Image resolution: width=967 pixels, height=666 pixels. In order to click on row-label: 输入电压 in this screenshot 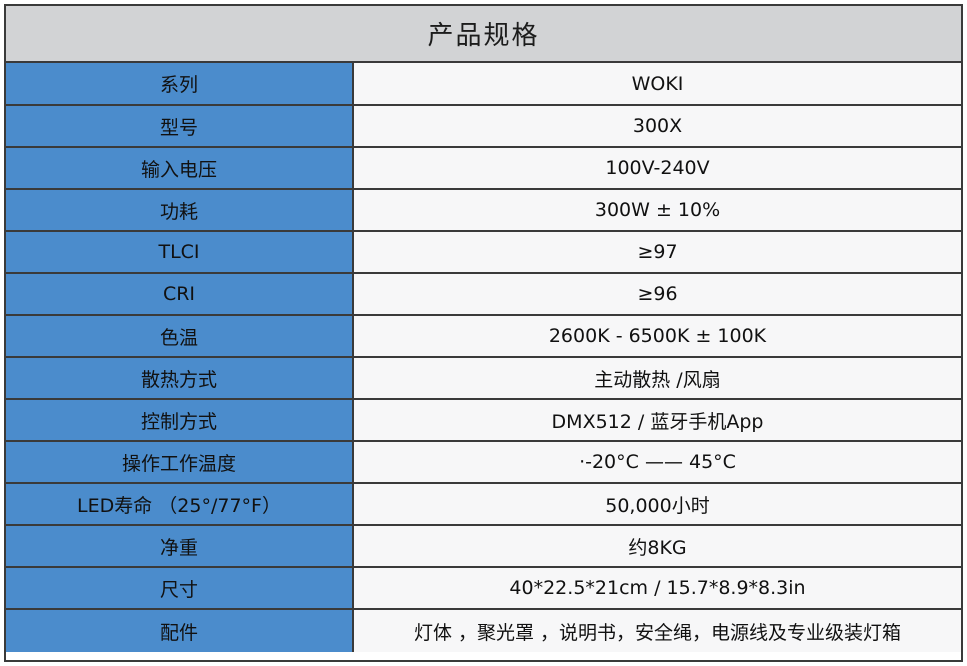, I will do `click(180, 168)`.